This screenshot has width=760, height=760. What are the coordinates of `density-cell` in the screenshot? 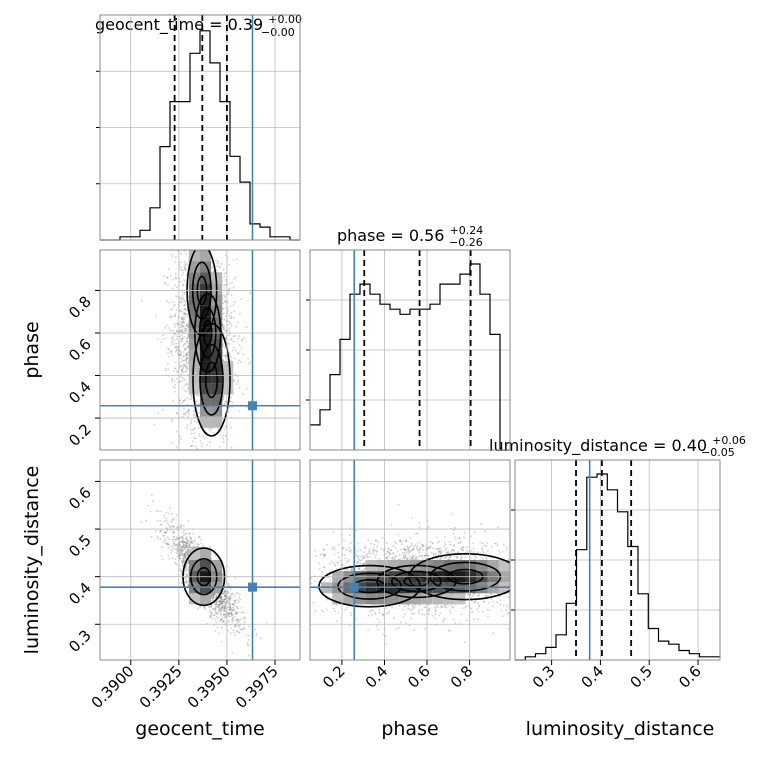 It's located at (217, 322).